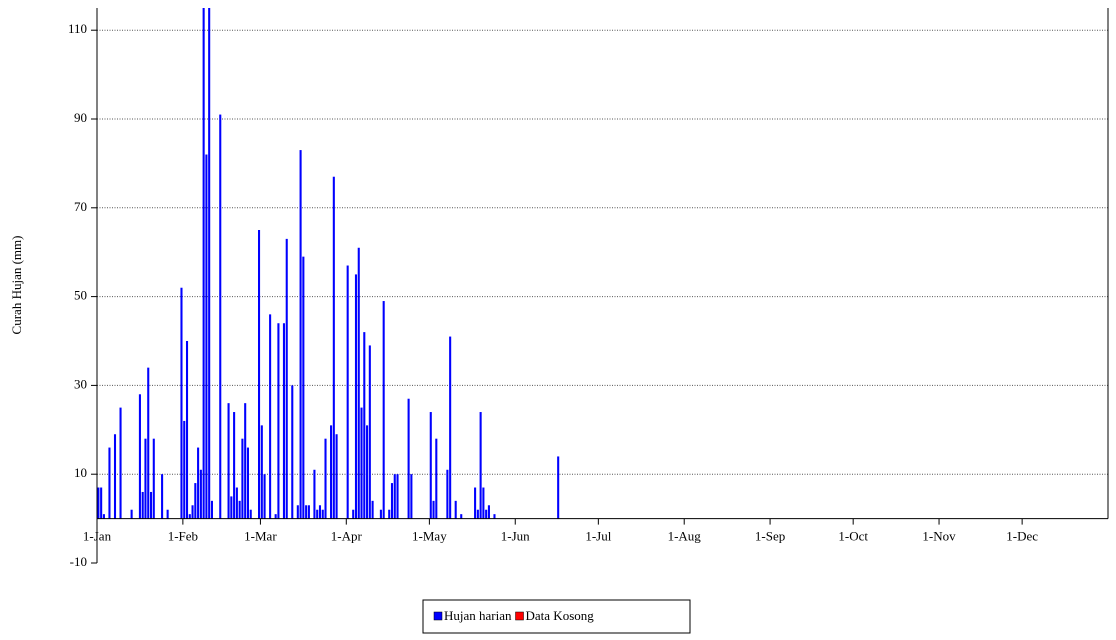  Describe the element at coordinates (1022, 536) in the screenshot. I see `x-tick-label: 1-Dec` at that location.